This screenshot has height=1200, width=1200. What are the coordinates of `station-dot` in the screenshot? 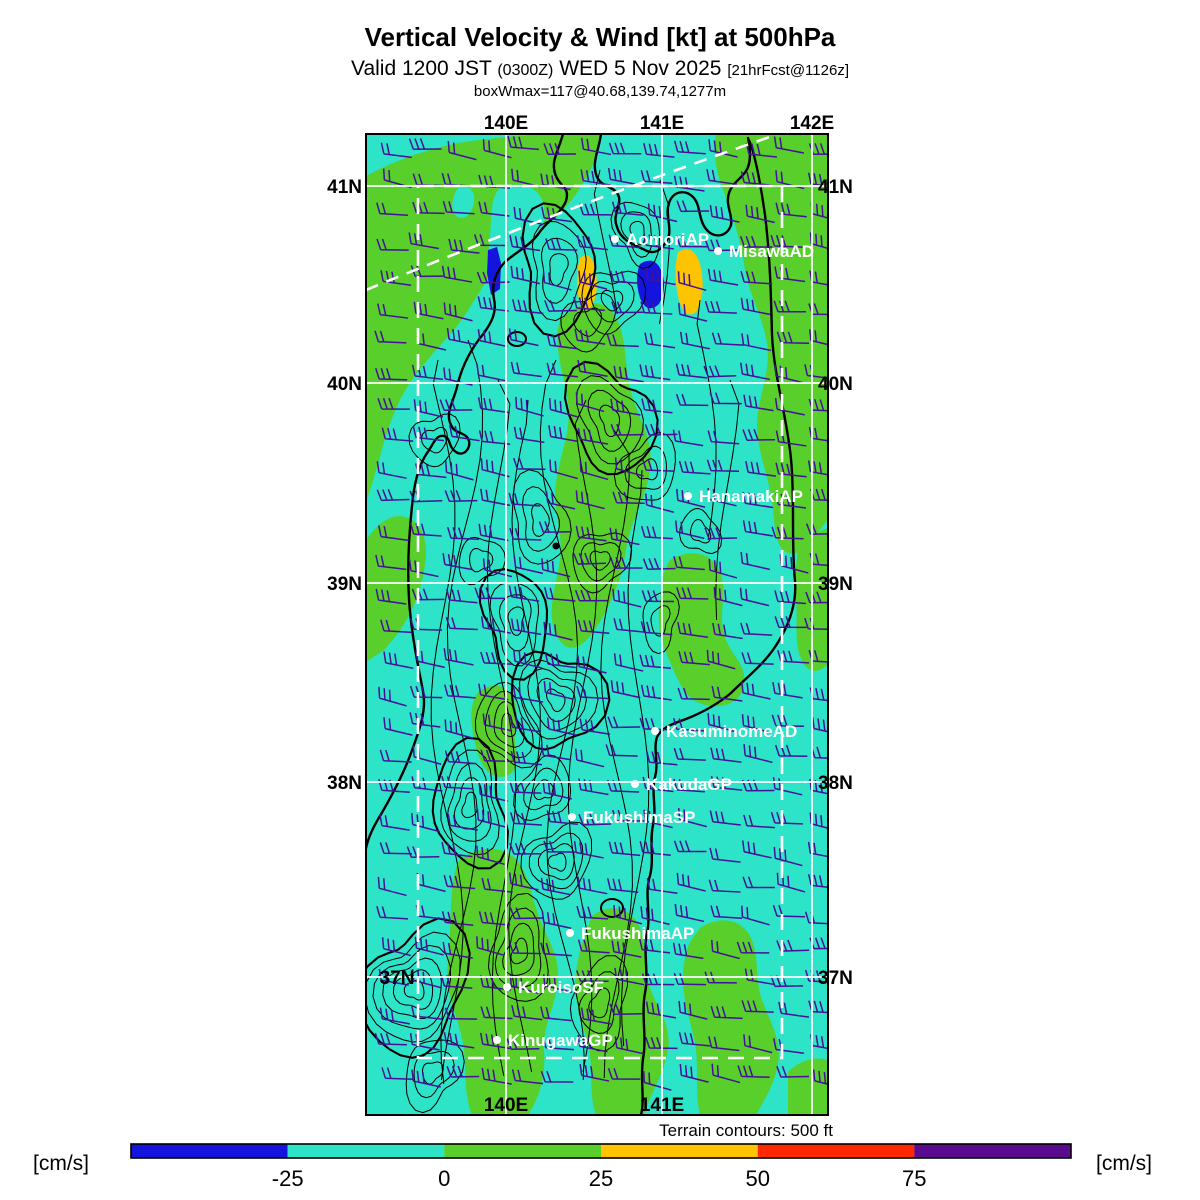 It's located at (507, 987).